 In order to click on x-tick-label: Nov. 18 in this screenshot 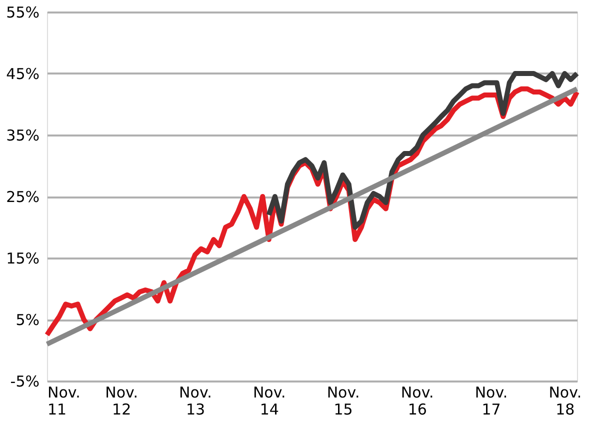, I will do `click(565, 401)`.